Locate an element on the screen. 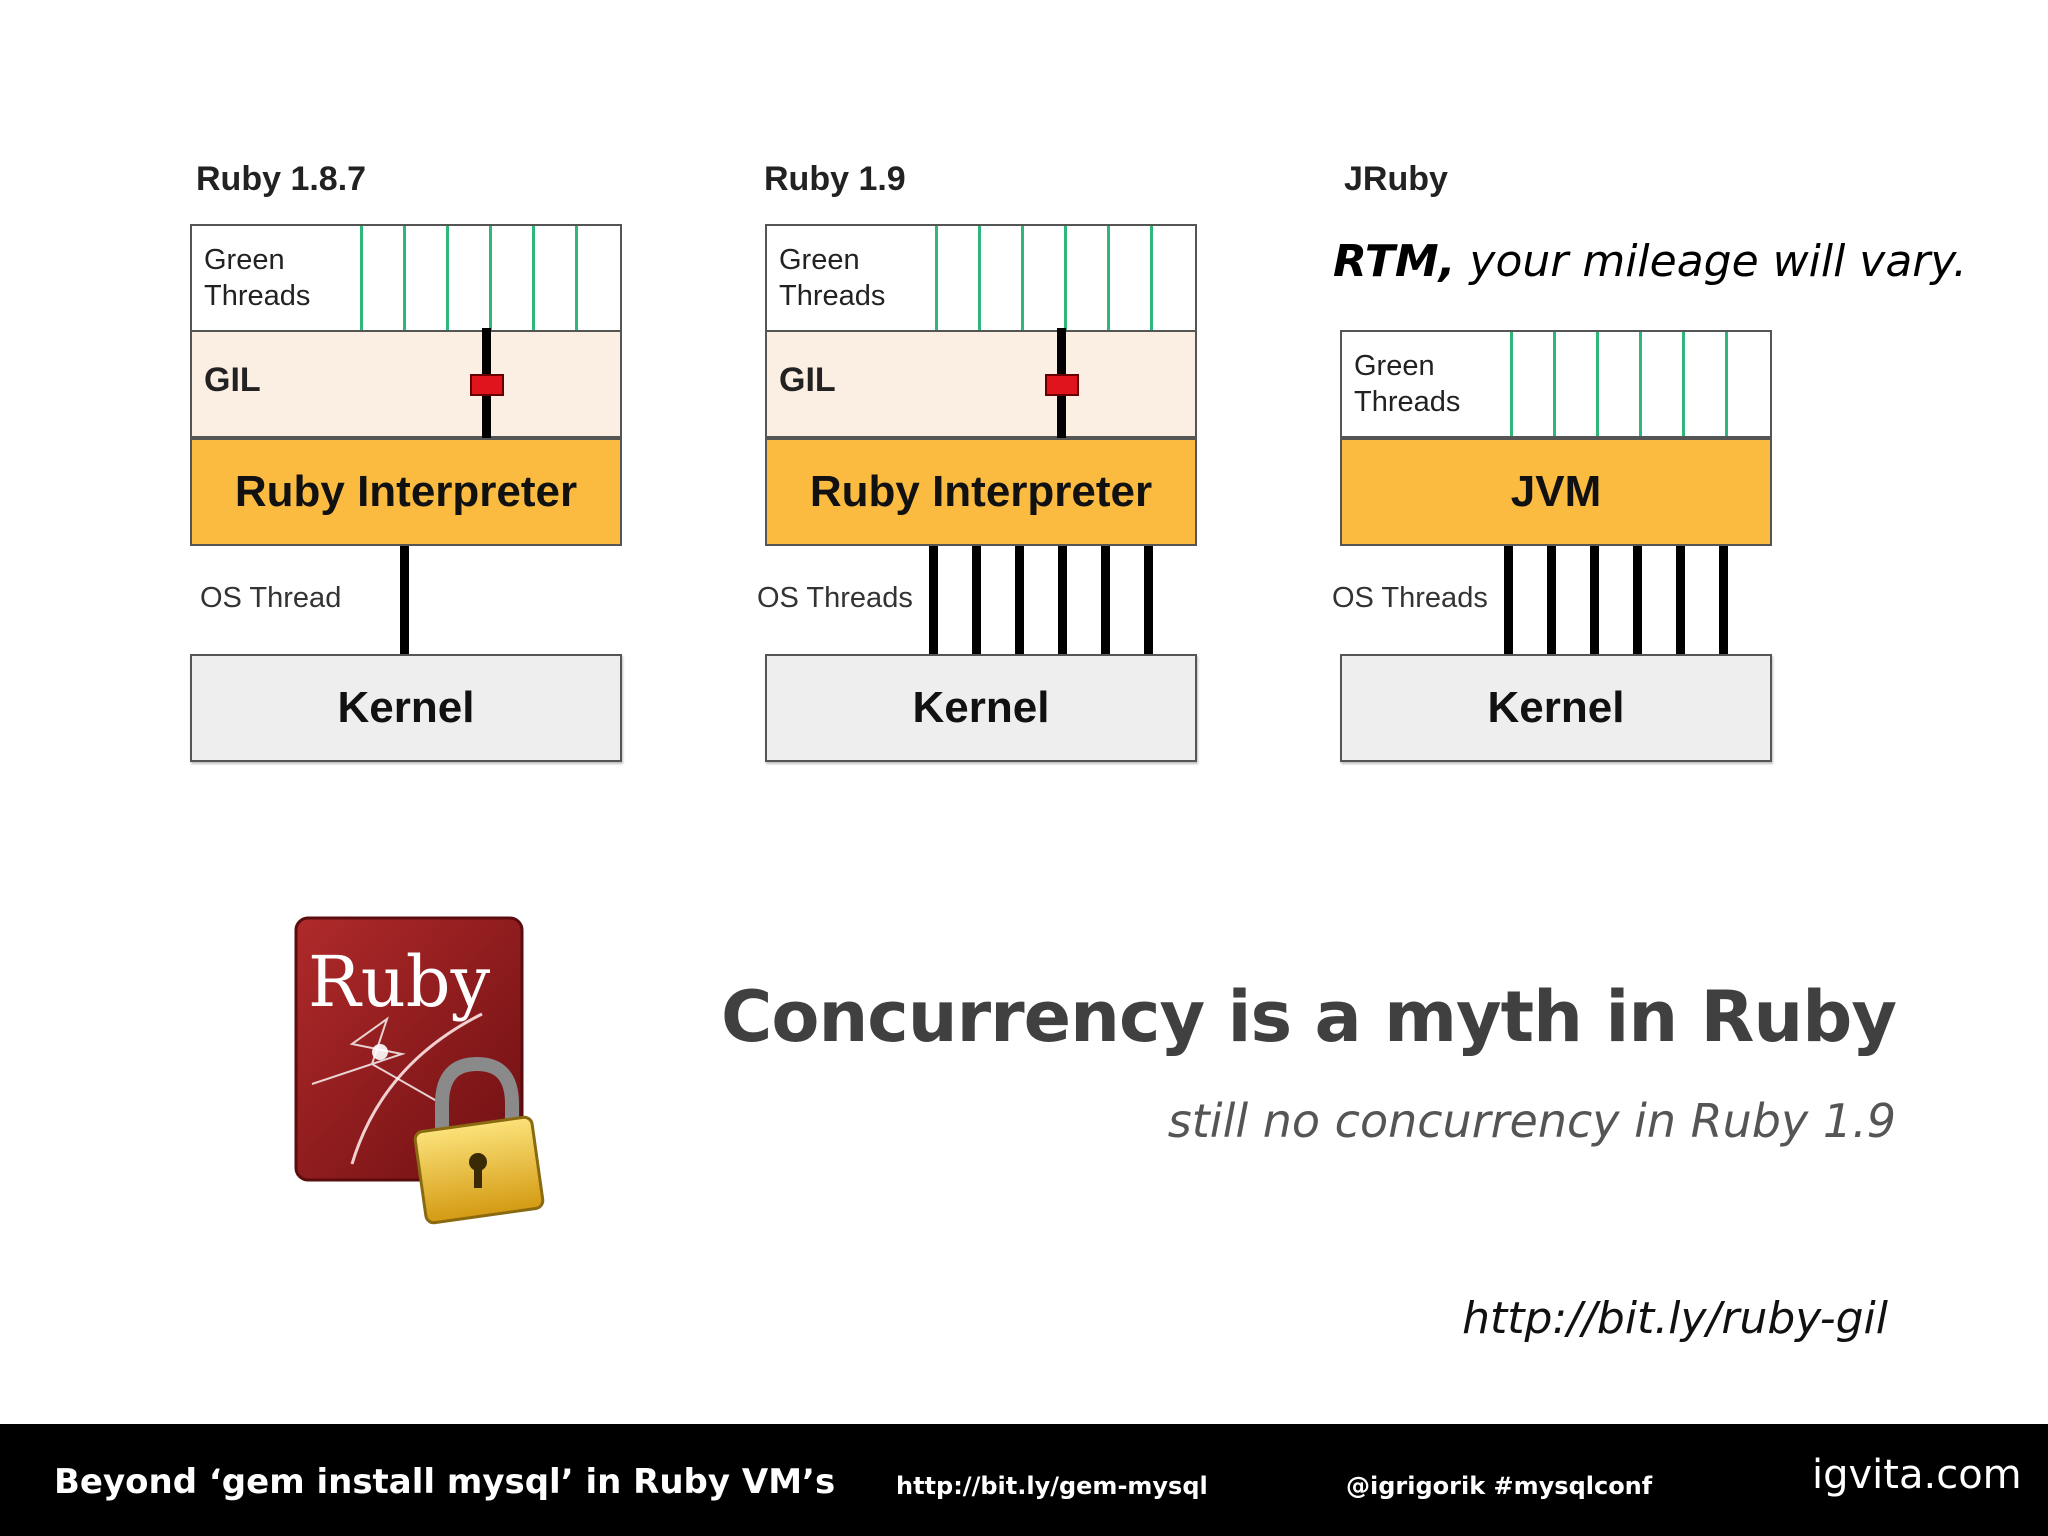  jvm-layer: JVM is located at coordinates (1556, 492).